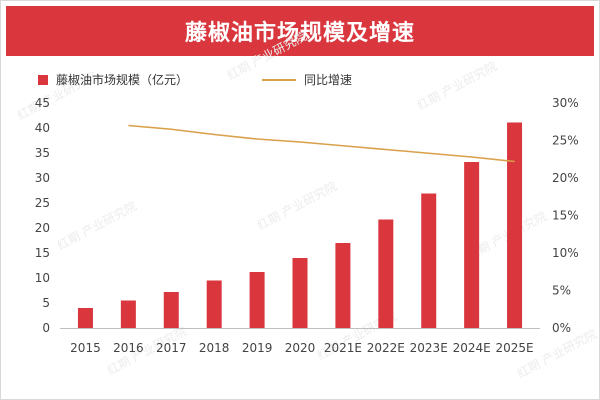  What do you see at coordinates (128, 348) in the screenshot?
I see `x-tick-label-2016: 2016` at bounding box center [128, 348].